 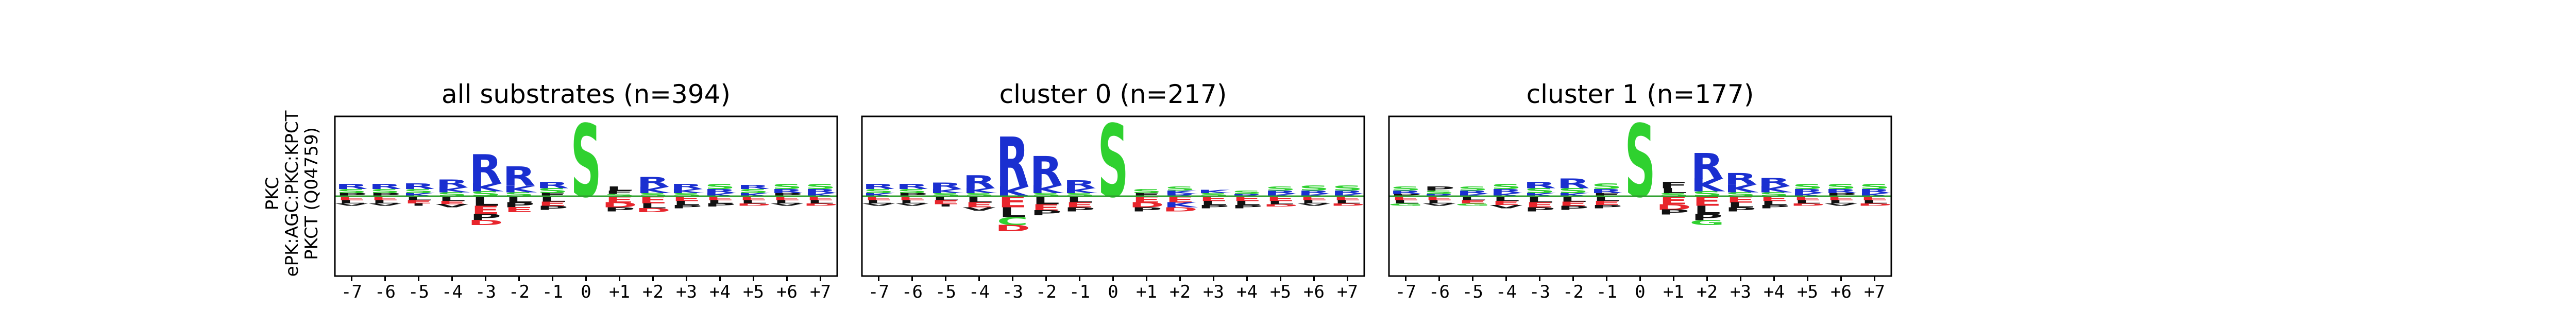 I want to click on logo-letter-R--6: R, so click(x=385, y=187).